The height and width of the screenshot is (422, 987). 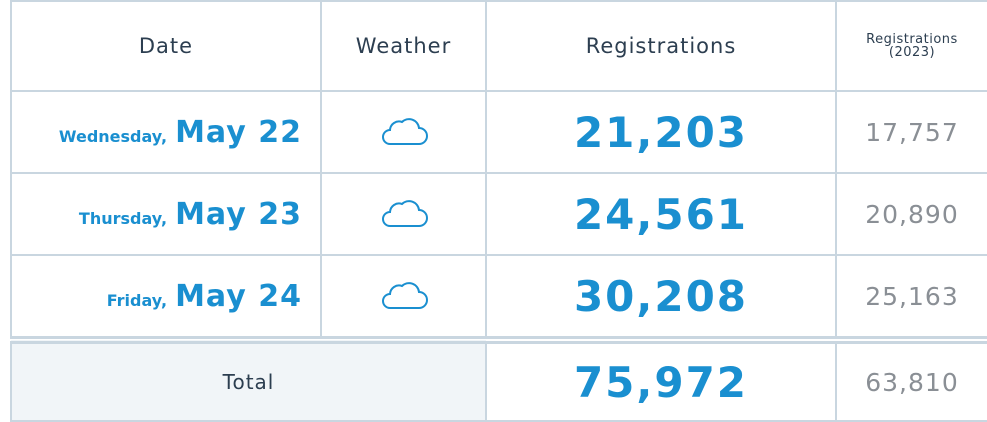 What do you see at coordinates (911, 132) in the screenshot?
I see `registrations-prev-cell: 17,757` at bounding box center [911, 132].